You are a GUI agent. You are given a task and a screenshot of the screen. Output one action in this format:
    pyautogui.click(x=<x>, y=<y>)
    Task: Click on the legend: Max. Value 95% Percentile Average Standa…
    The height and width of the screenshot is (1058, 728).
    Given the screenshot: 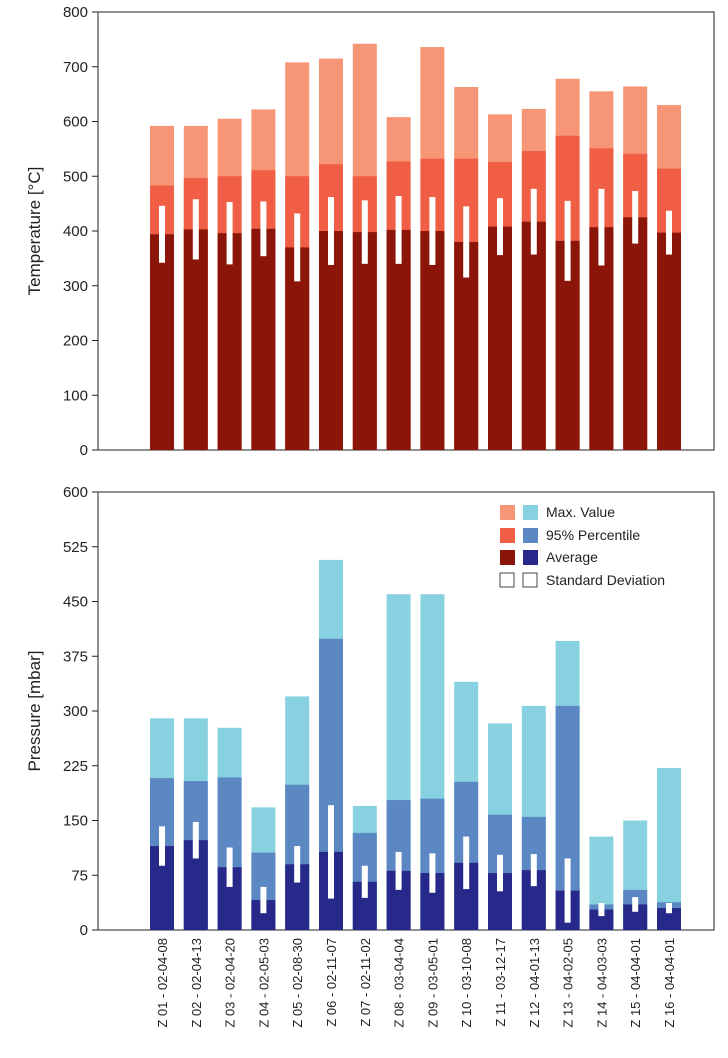 What is the action you would take?
    pyautogui.click(x=582, y=546)
    